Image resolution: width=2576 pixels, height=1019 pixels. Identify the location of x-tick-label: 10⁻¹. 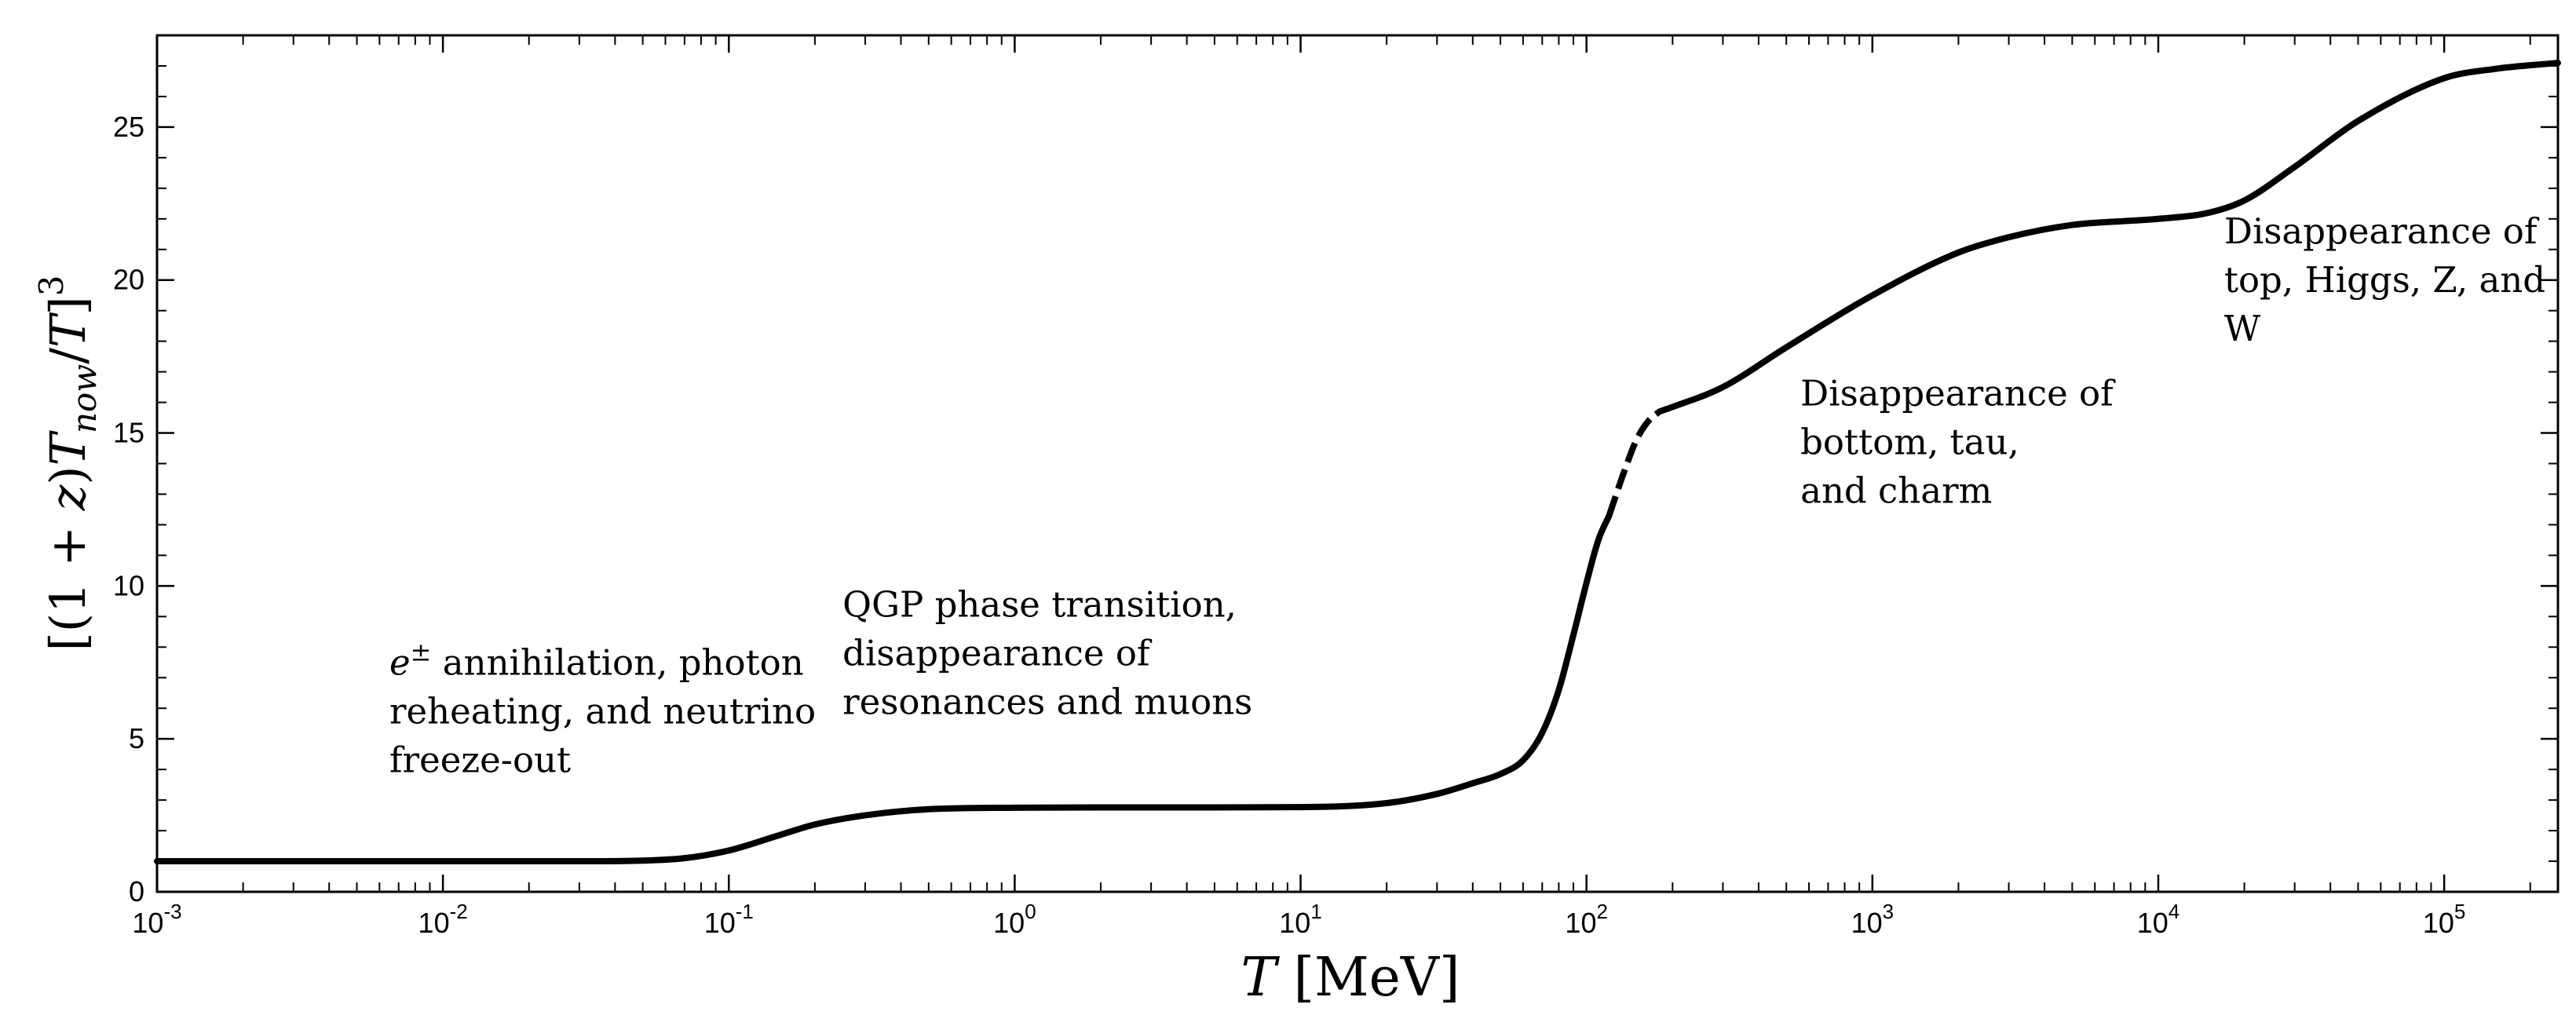
(729, 919).